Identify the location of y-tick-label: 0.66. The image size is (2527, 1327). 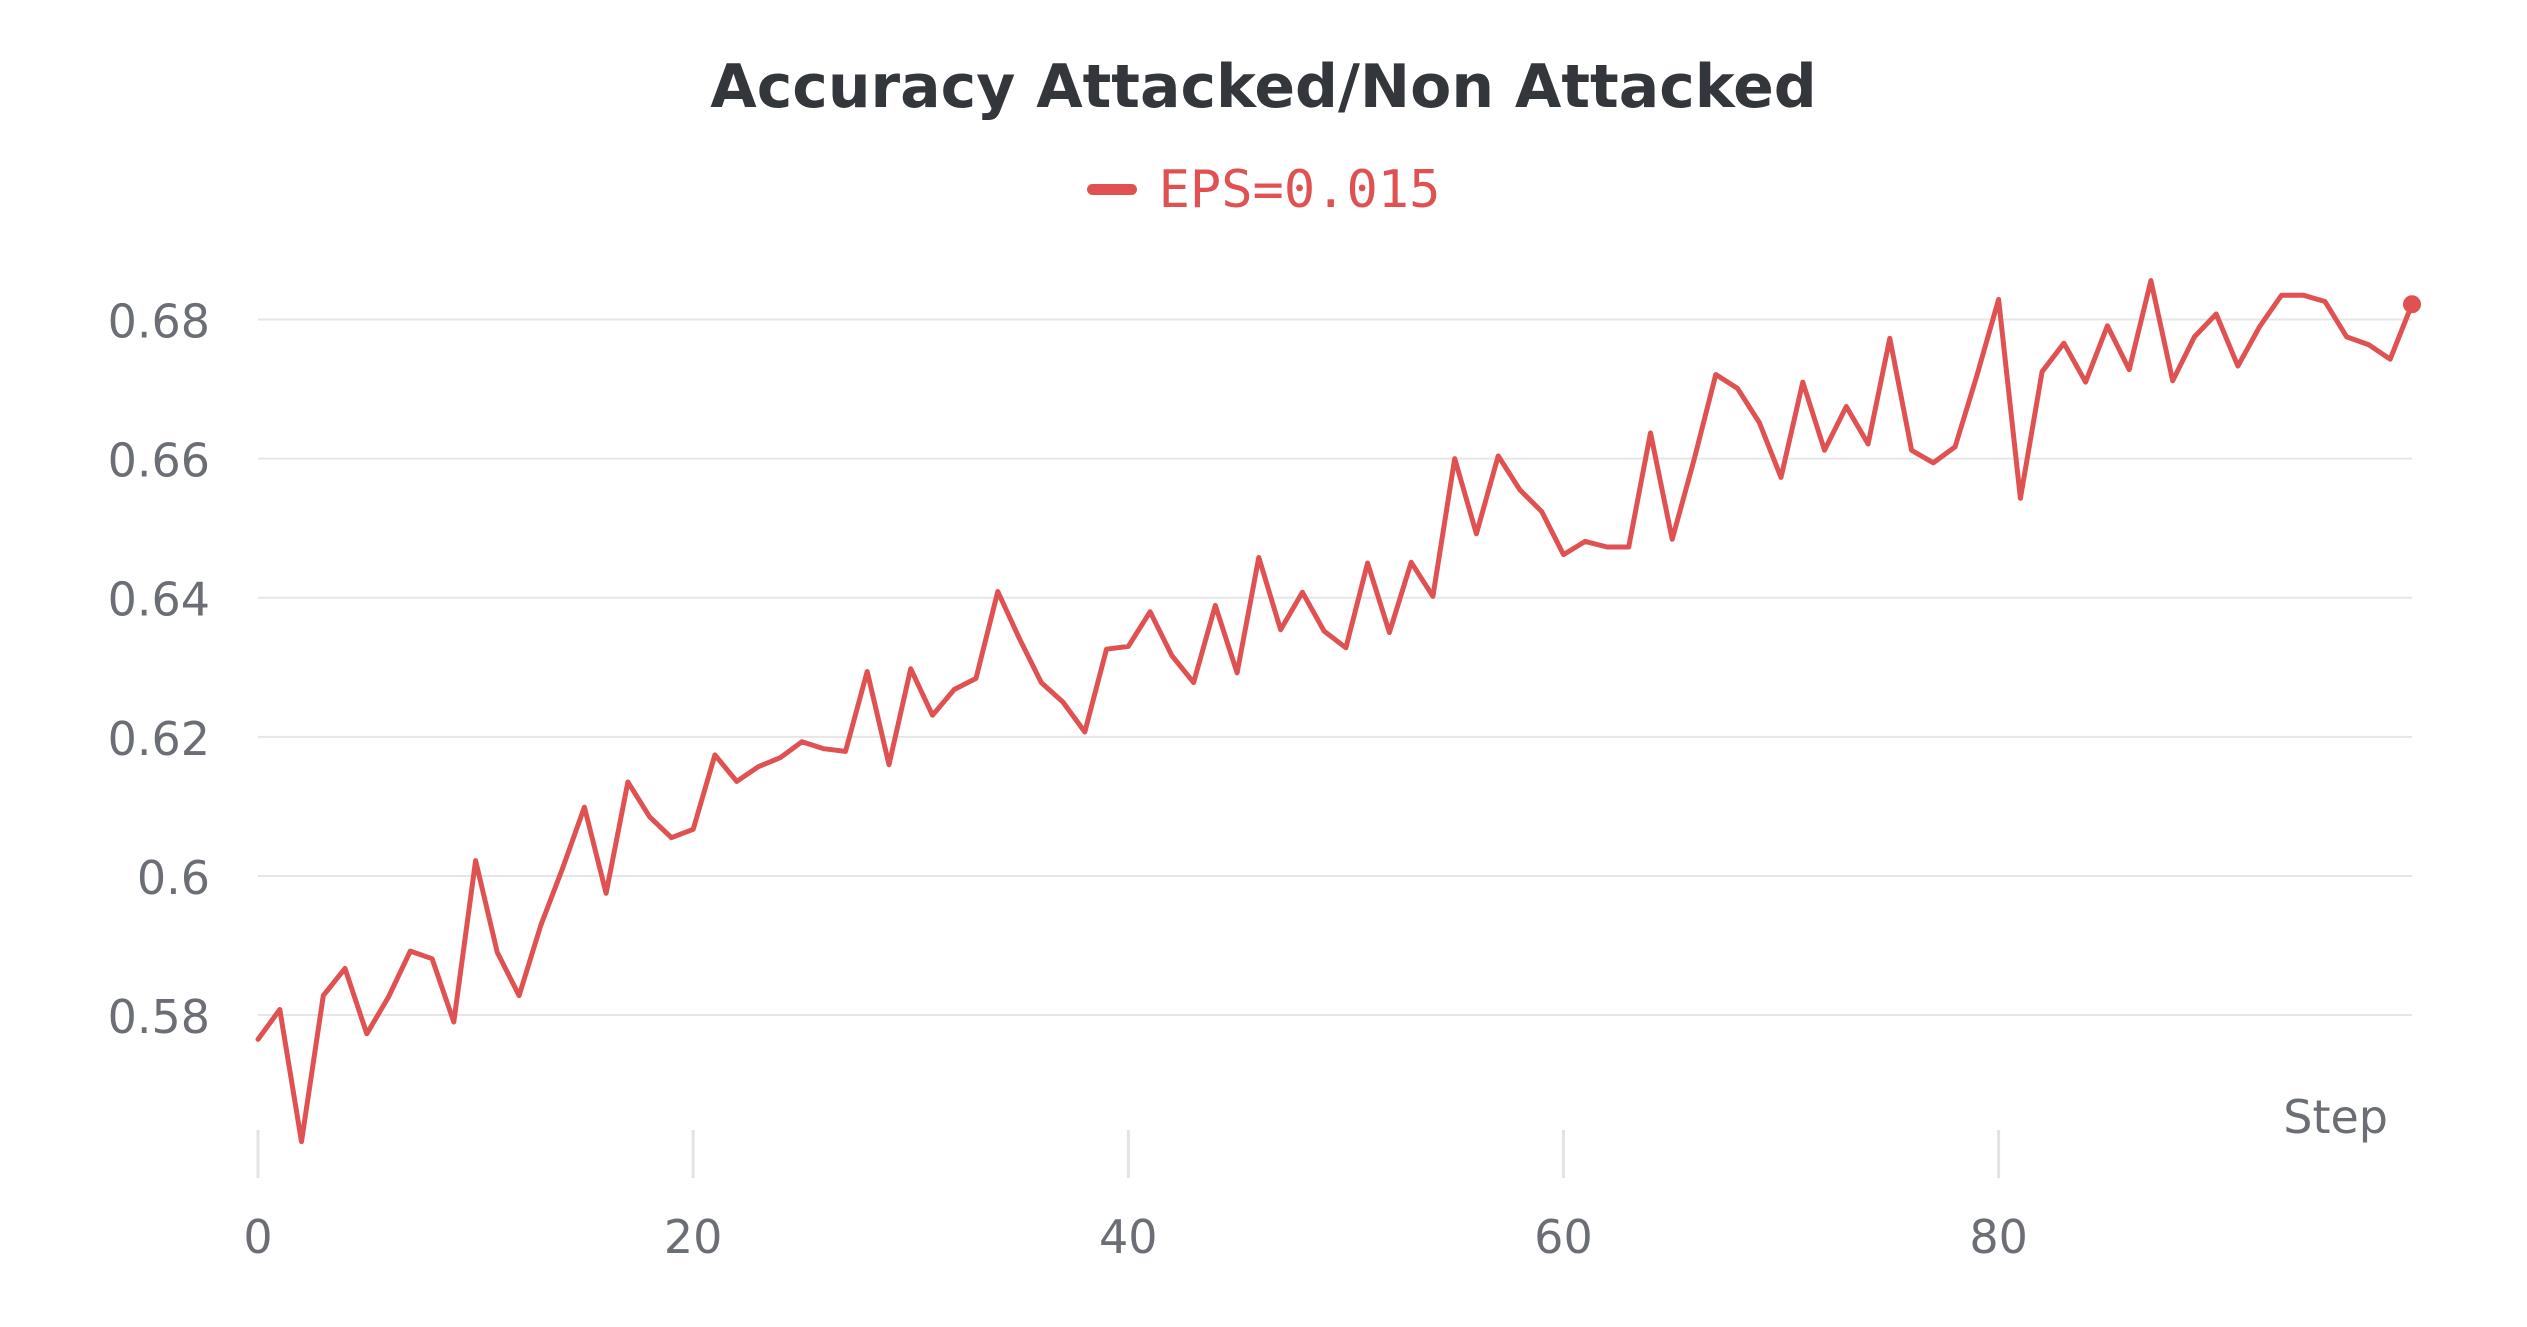
(159, 461).